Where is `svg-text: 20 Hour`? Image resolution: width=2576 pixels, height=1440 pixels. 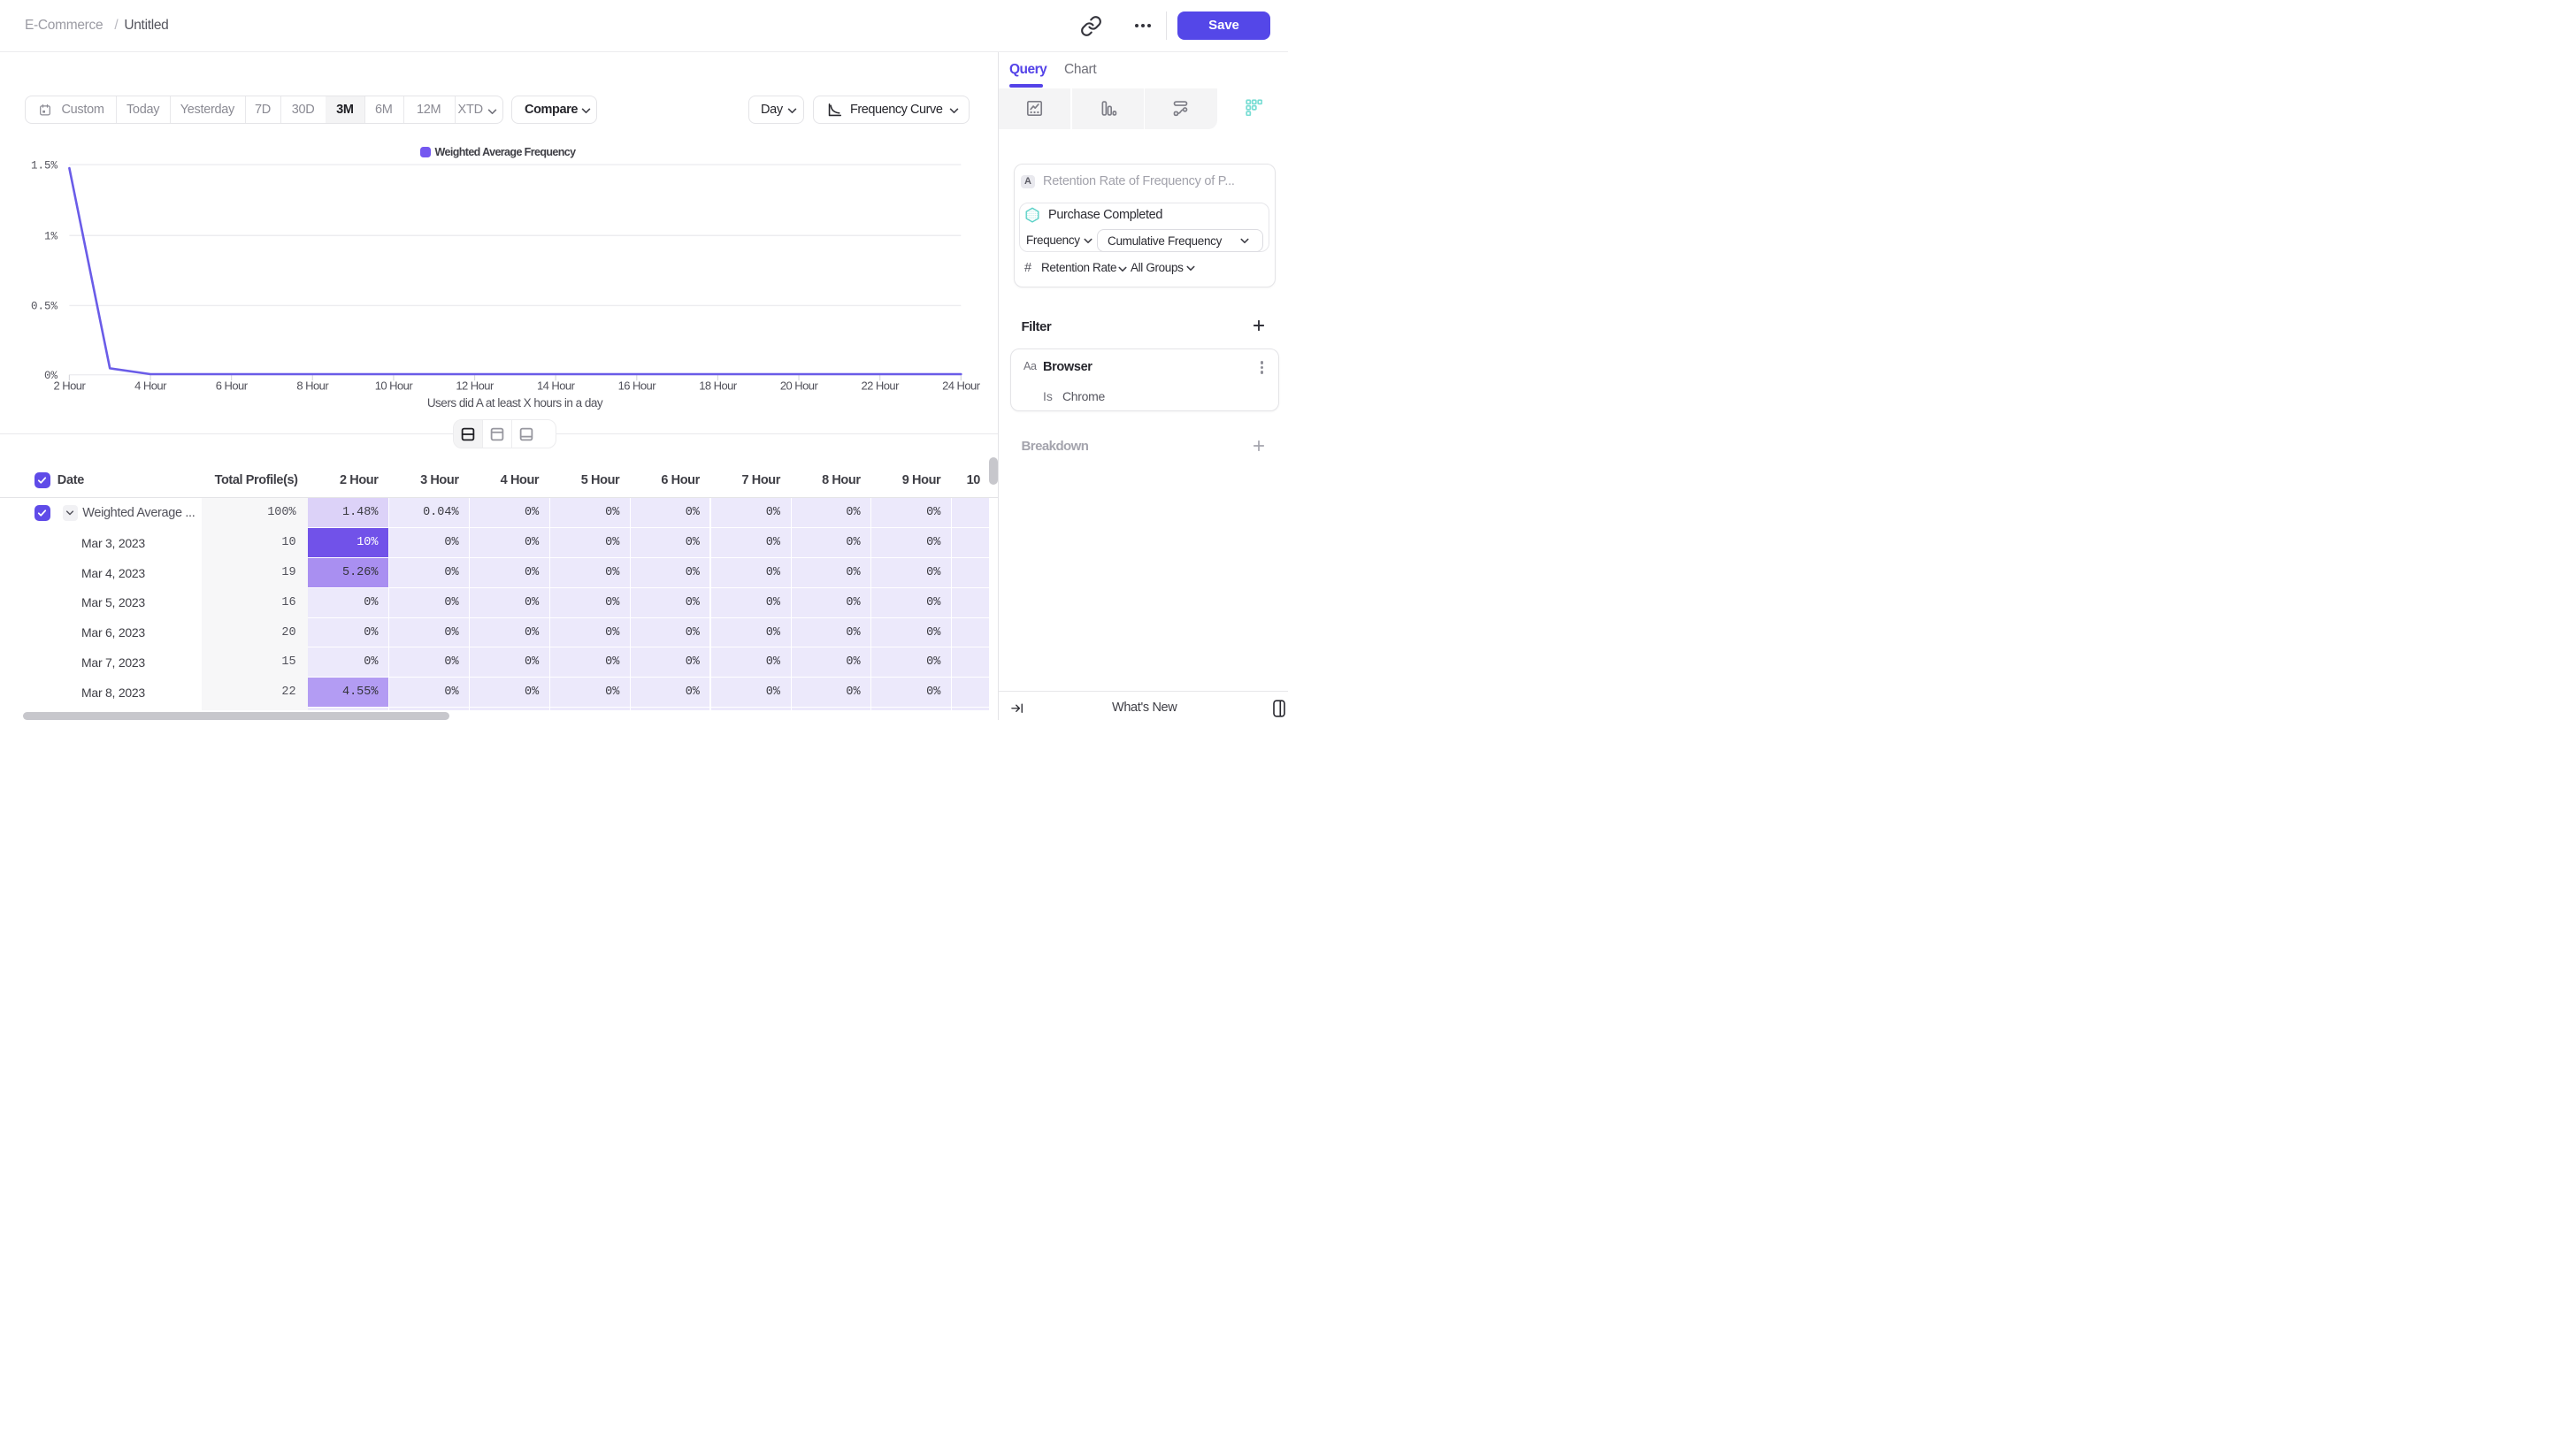 svg-text: 20 Hour is located at coordinates (799, 386).